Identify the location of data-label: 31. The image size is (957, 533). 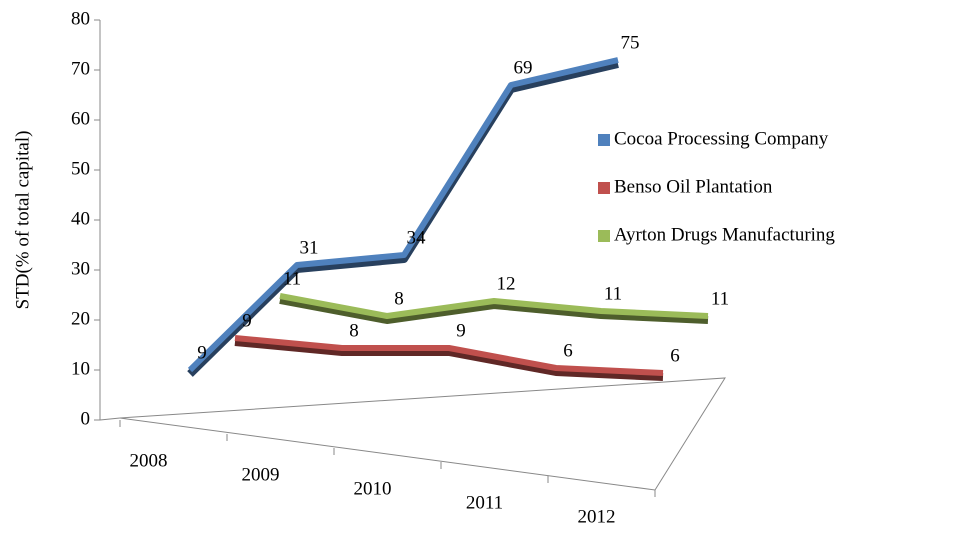
(309, 247).